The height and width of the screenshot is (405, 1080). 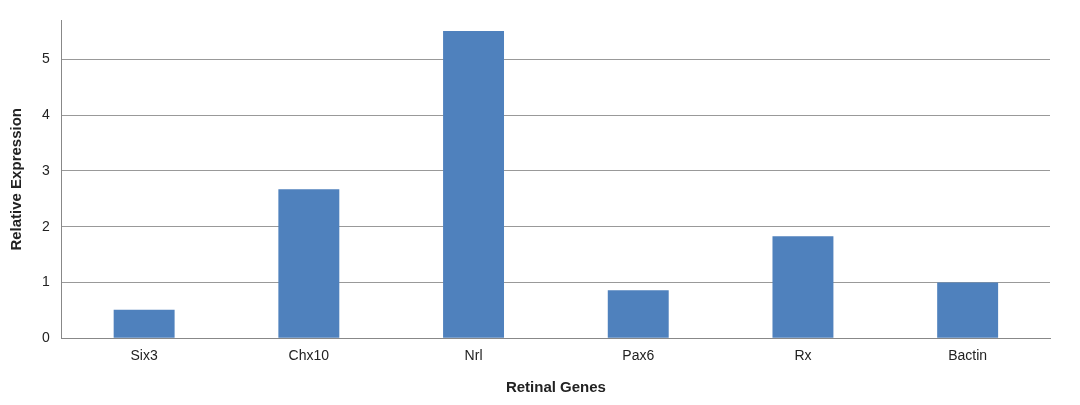 What do you see at coordinates (45, 281) in the screenshot?
I see `y-tick-label: 1` at bounding box center [45, 281].